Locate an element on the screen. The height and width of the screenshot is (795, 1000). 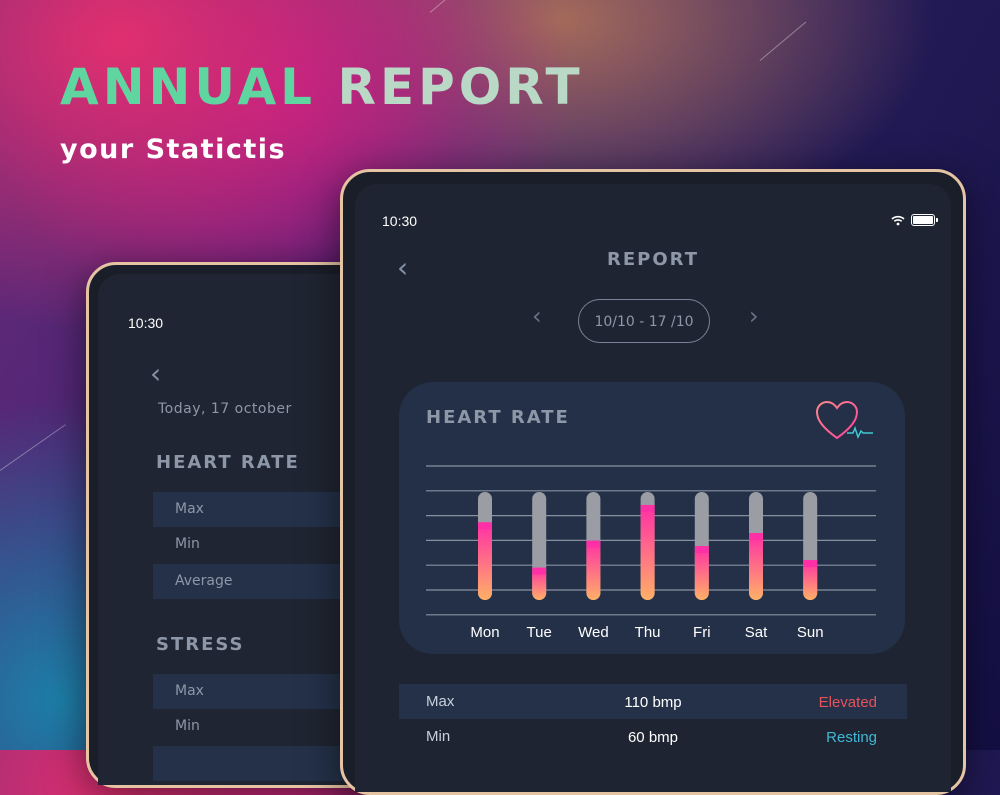
chart-tick-label: Mon is located at coordinates (484, 632).